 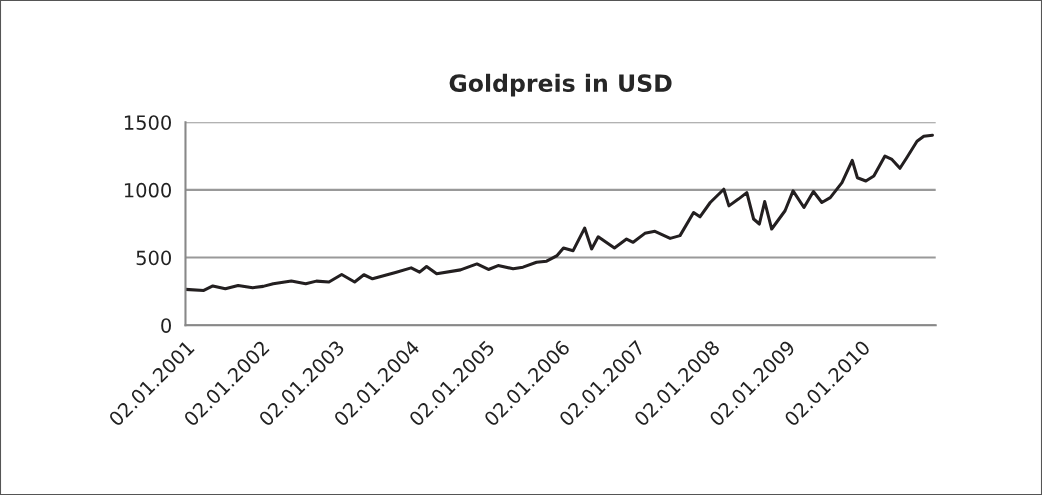 I want to click on y-tick-label: 0, so click(x=166, y=325).